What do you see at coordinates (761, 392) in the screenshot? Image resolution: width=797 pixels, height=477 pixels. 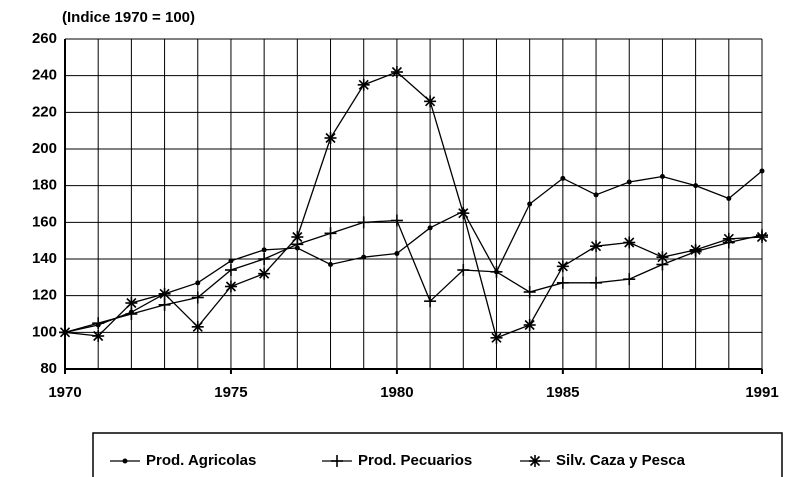 I see `x-tick-label: 1991` at bounding box center [761, 392].